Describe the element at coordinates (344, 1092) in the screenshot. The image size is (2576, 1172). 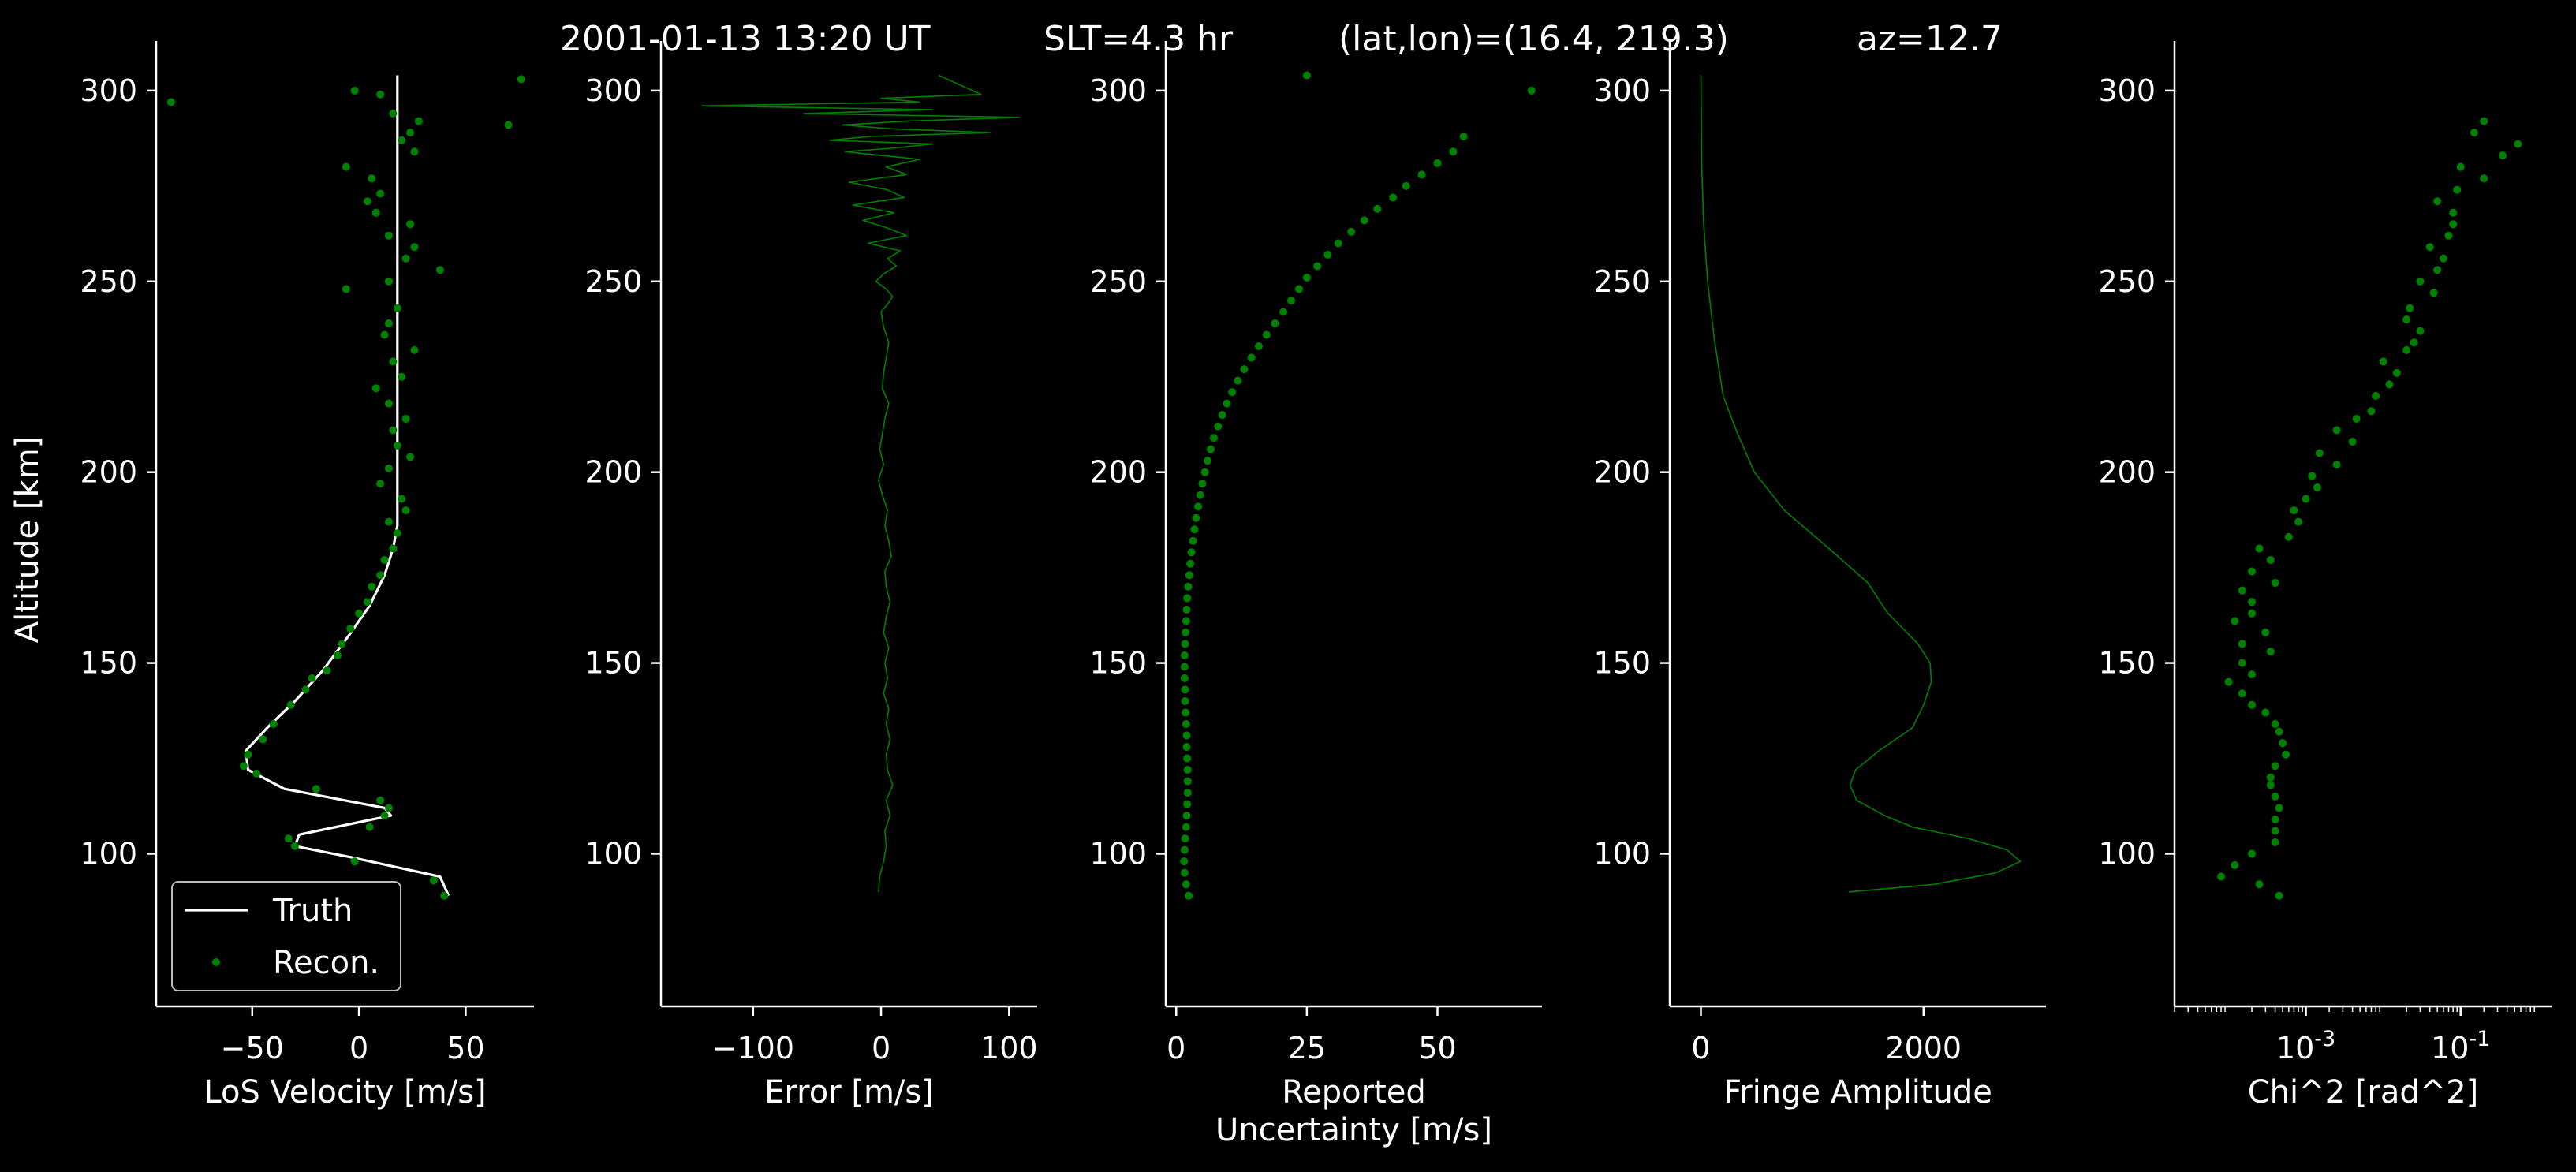
I see `x-axis-label: LoS Velocity [m/s]` at that location.